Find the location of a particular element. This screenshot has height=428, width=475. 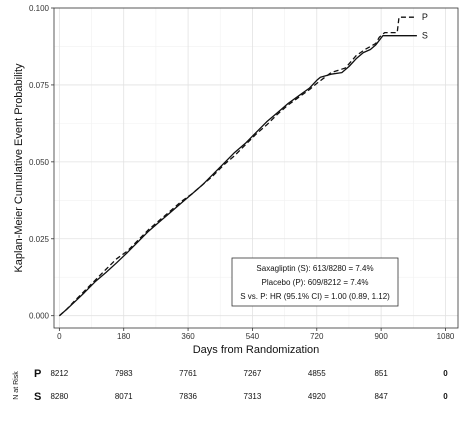

x-tick-label: 0 is located at coordinates (59, 336).